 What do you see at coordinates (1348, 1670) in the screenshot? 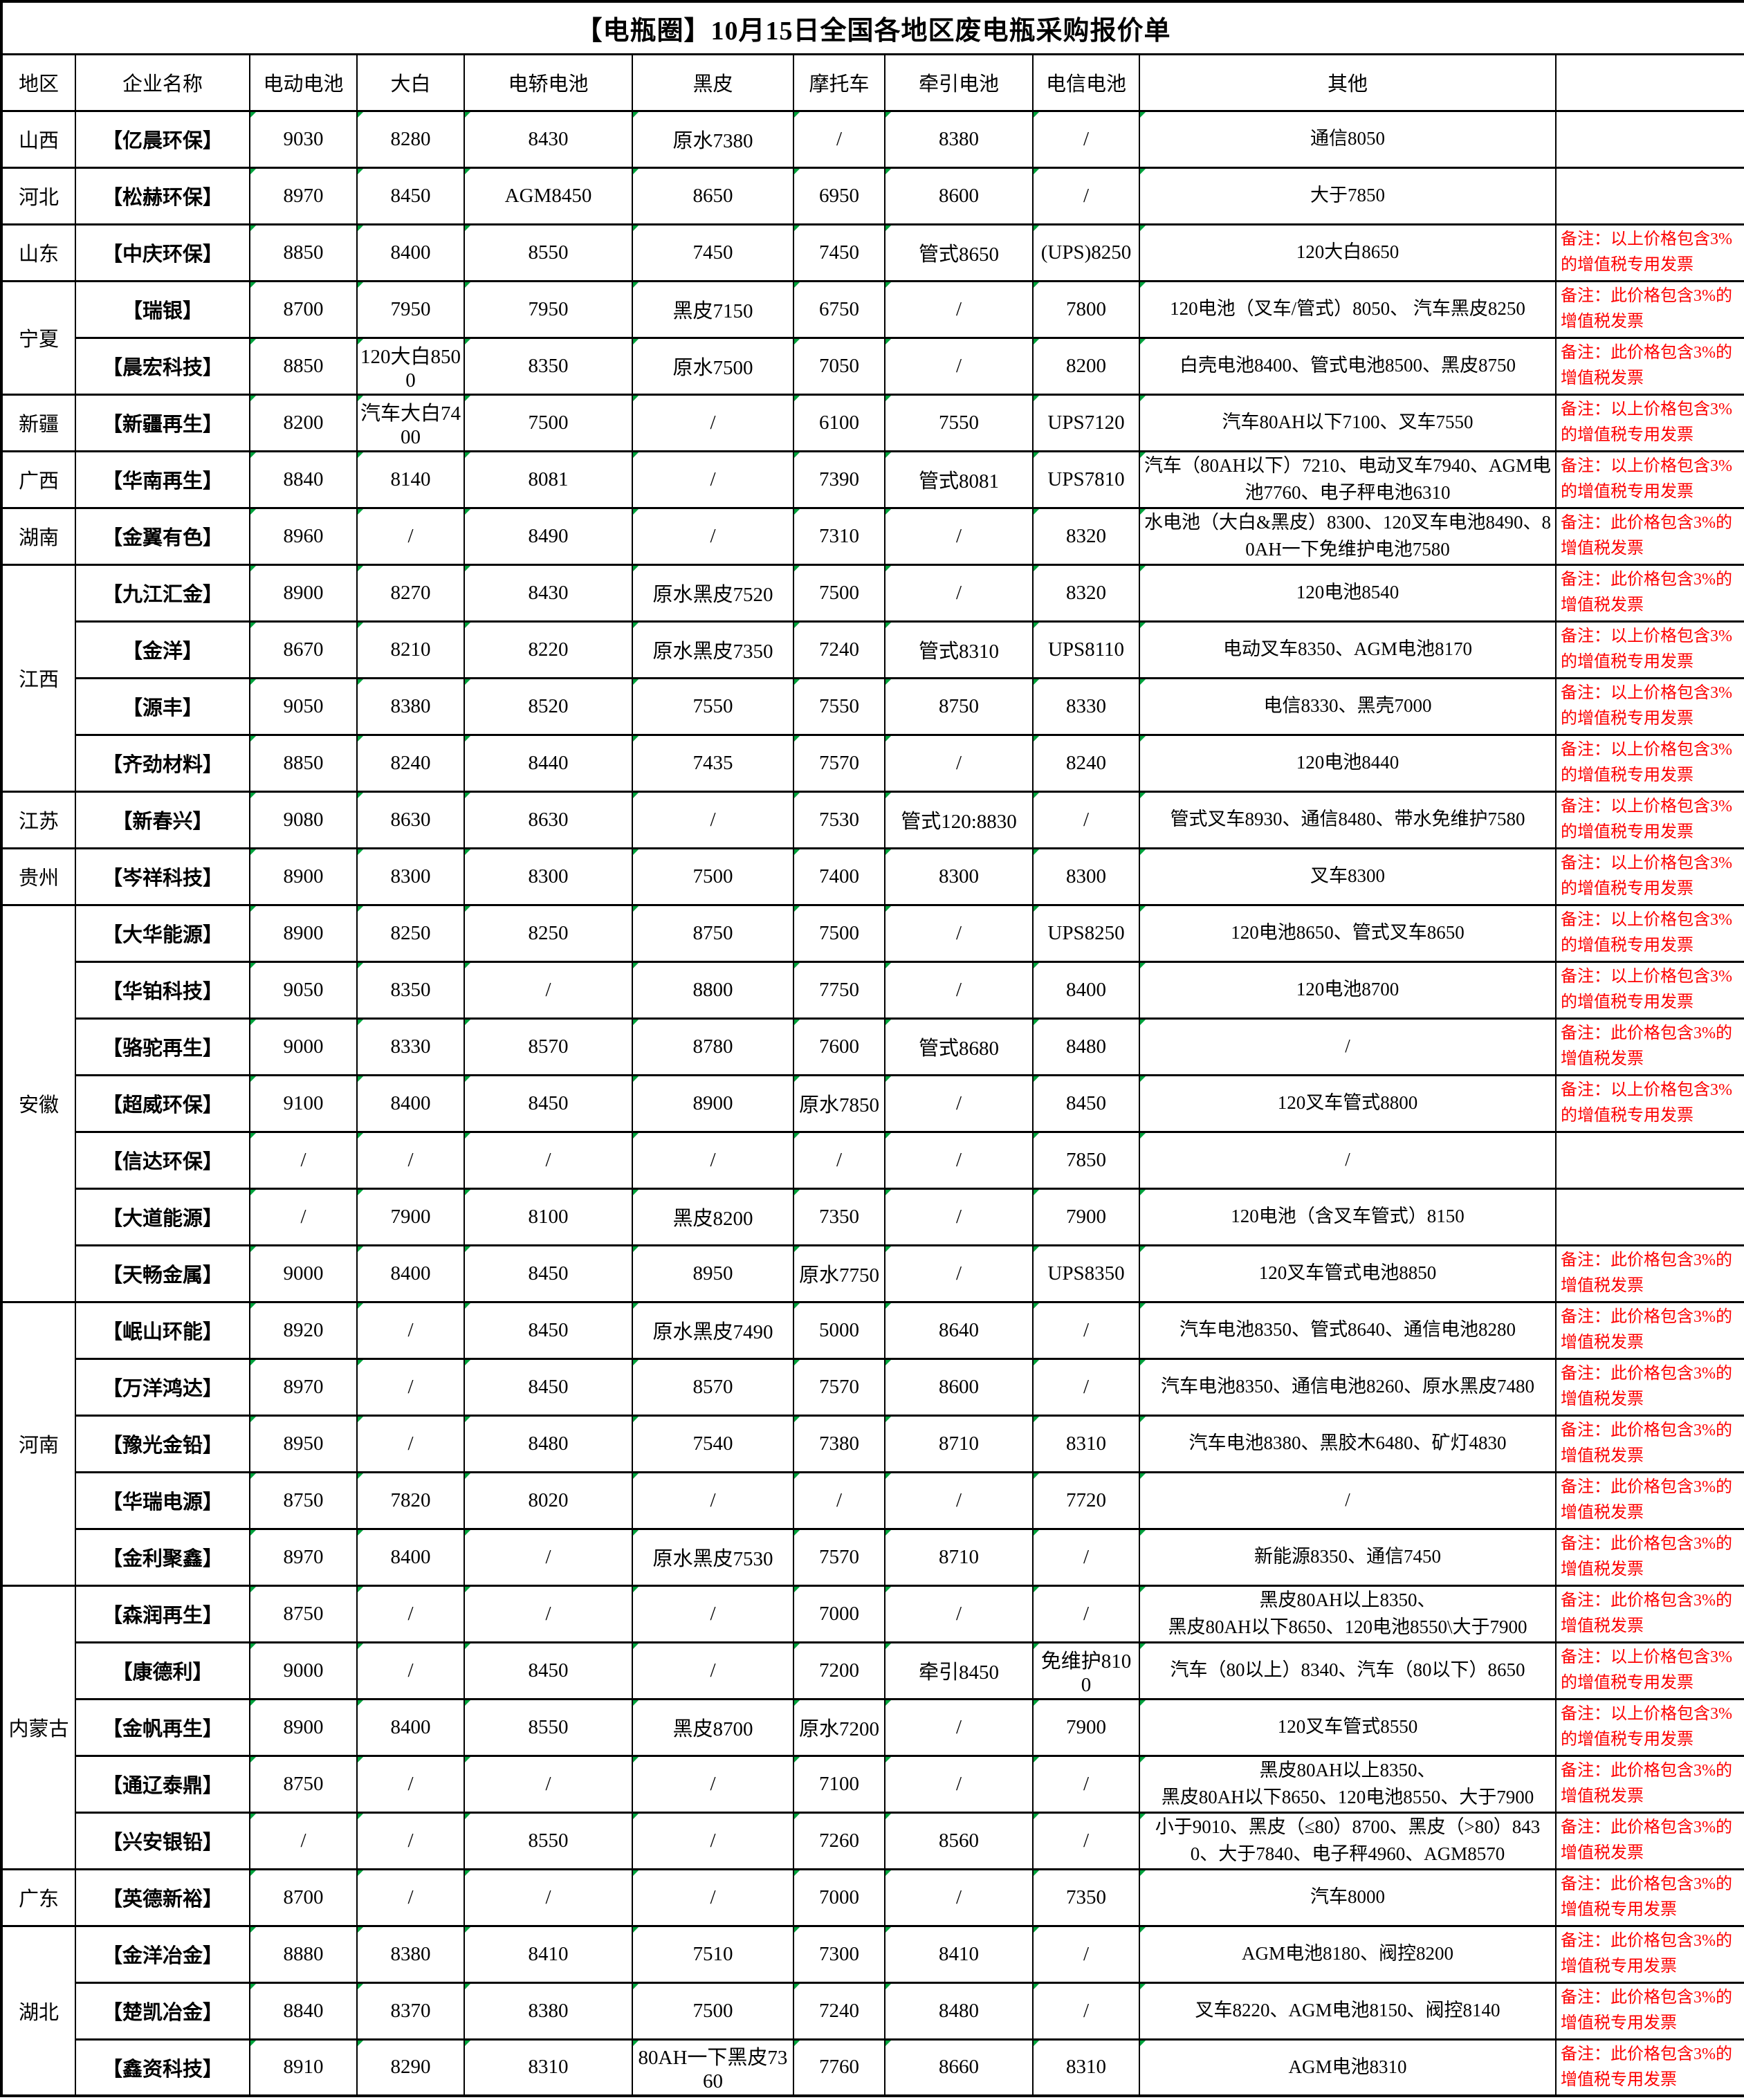
I see `other-cell: 汽车（80以上）8340、汽车（80以下）8650` at bounding box center [1348, 1670].